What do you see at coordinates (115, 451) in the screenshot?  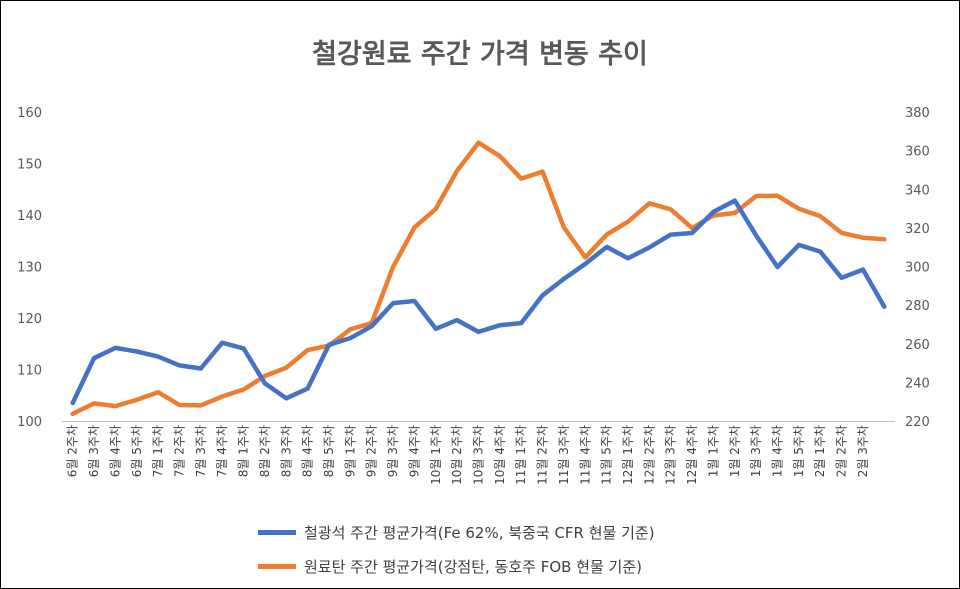 I see `x-tick-label: 6월 4주차` at bounding box center [115, 451].